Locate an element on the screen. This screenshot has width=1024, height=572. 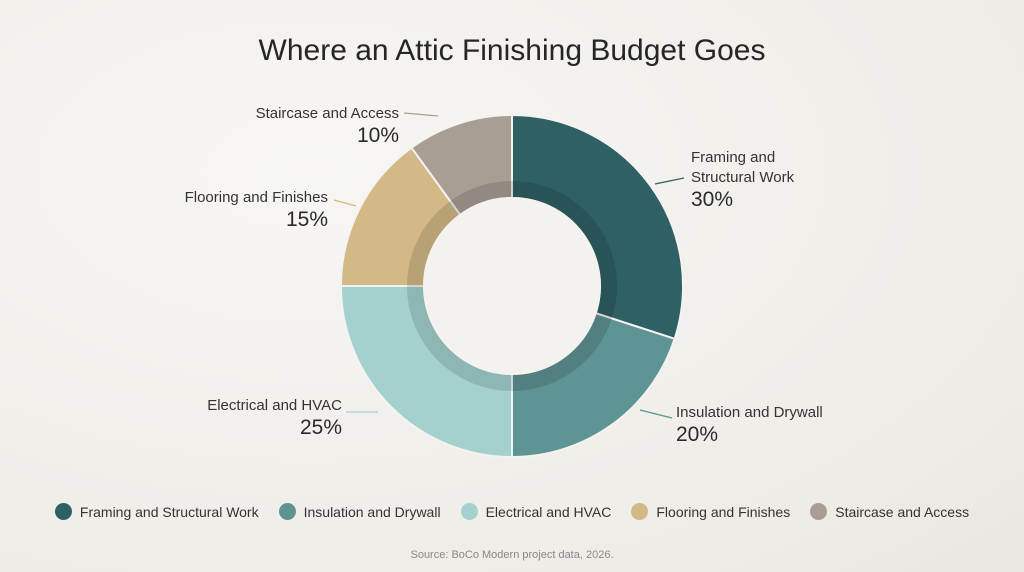
slice-label: Flooring and Finishes 15% is located at coordinates (256, 210).